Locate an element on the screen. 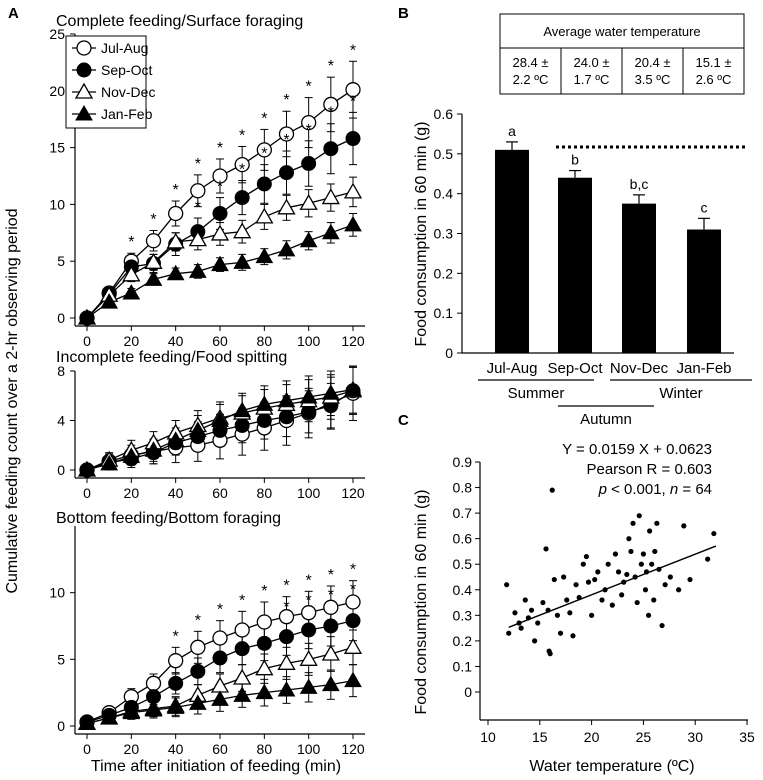 The height and width of the screenshot is (780, 763). c-x-tick-label: 15 is located at coordinates (540, 737).